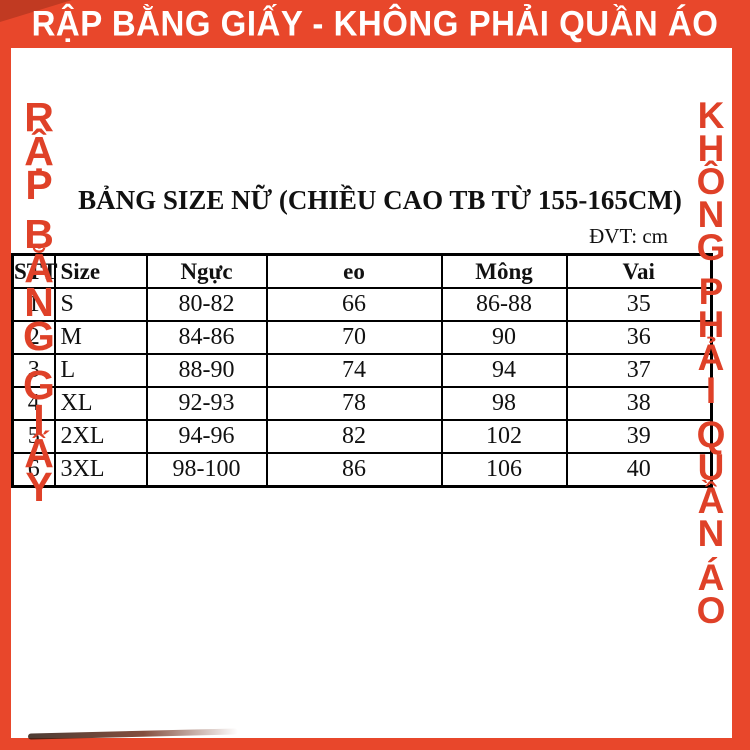  I want to click on table-cell: 40, so click(639, 470).